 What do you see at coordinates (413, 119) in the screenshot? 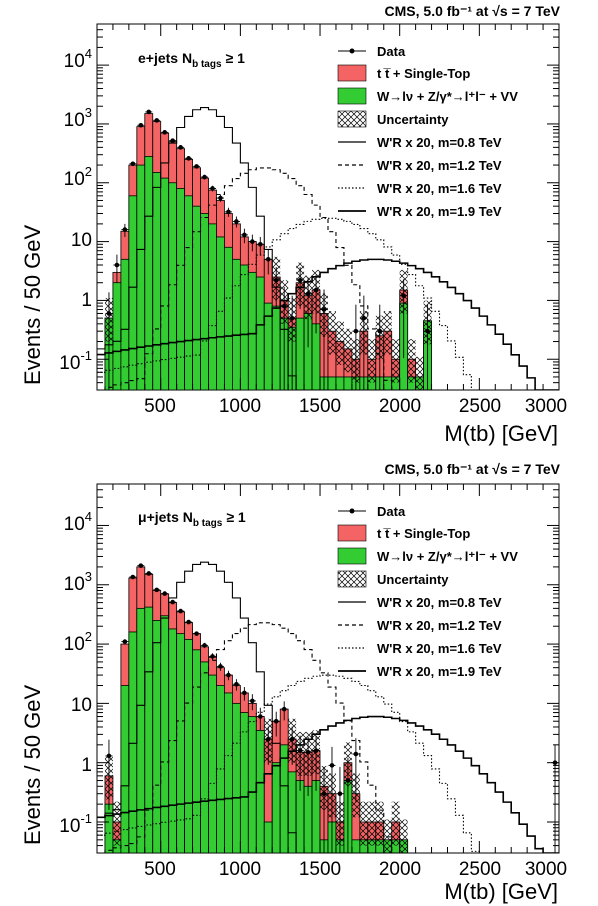
I see `legend-label: Uncertainty` at bounding box center [413, 119].